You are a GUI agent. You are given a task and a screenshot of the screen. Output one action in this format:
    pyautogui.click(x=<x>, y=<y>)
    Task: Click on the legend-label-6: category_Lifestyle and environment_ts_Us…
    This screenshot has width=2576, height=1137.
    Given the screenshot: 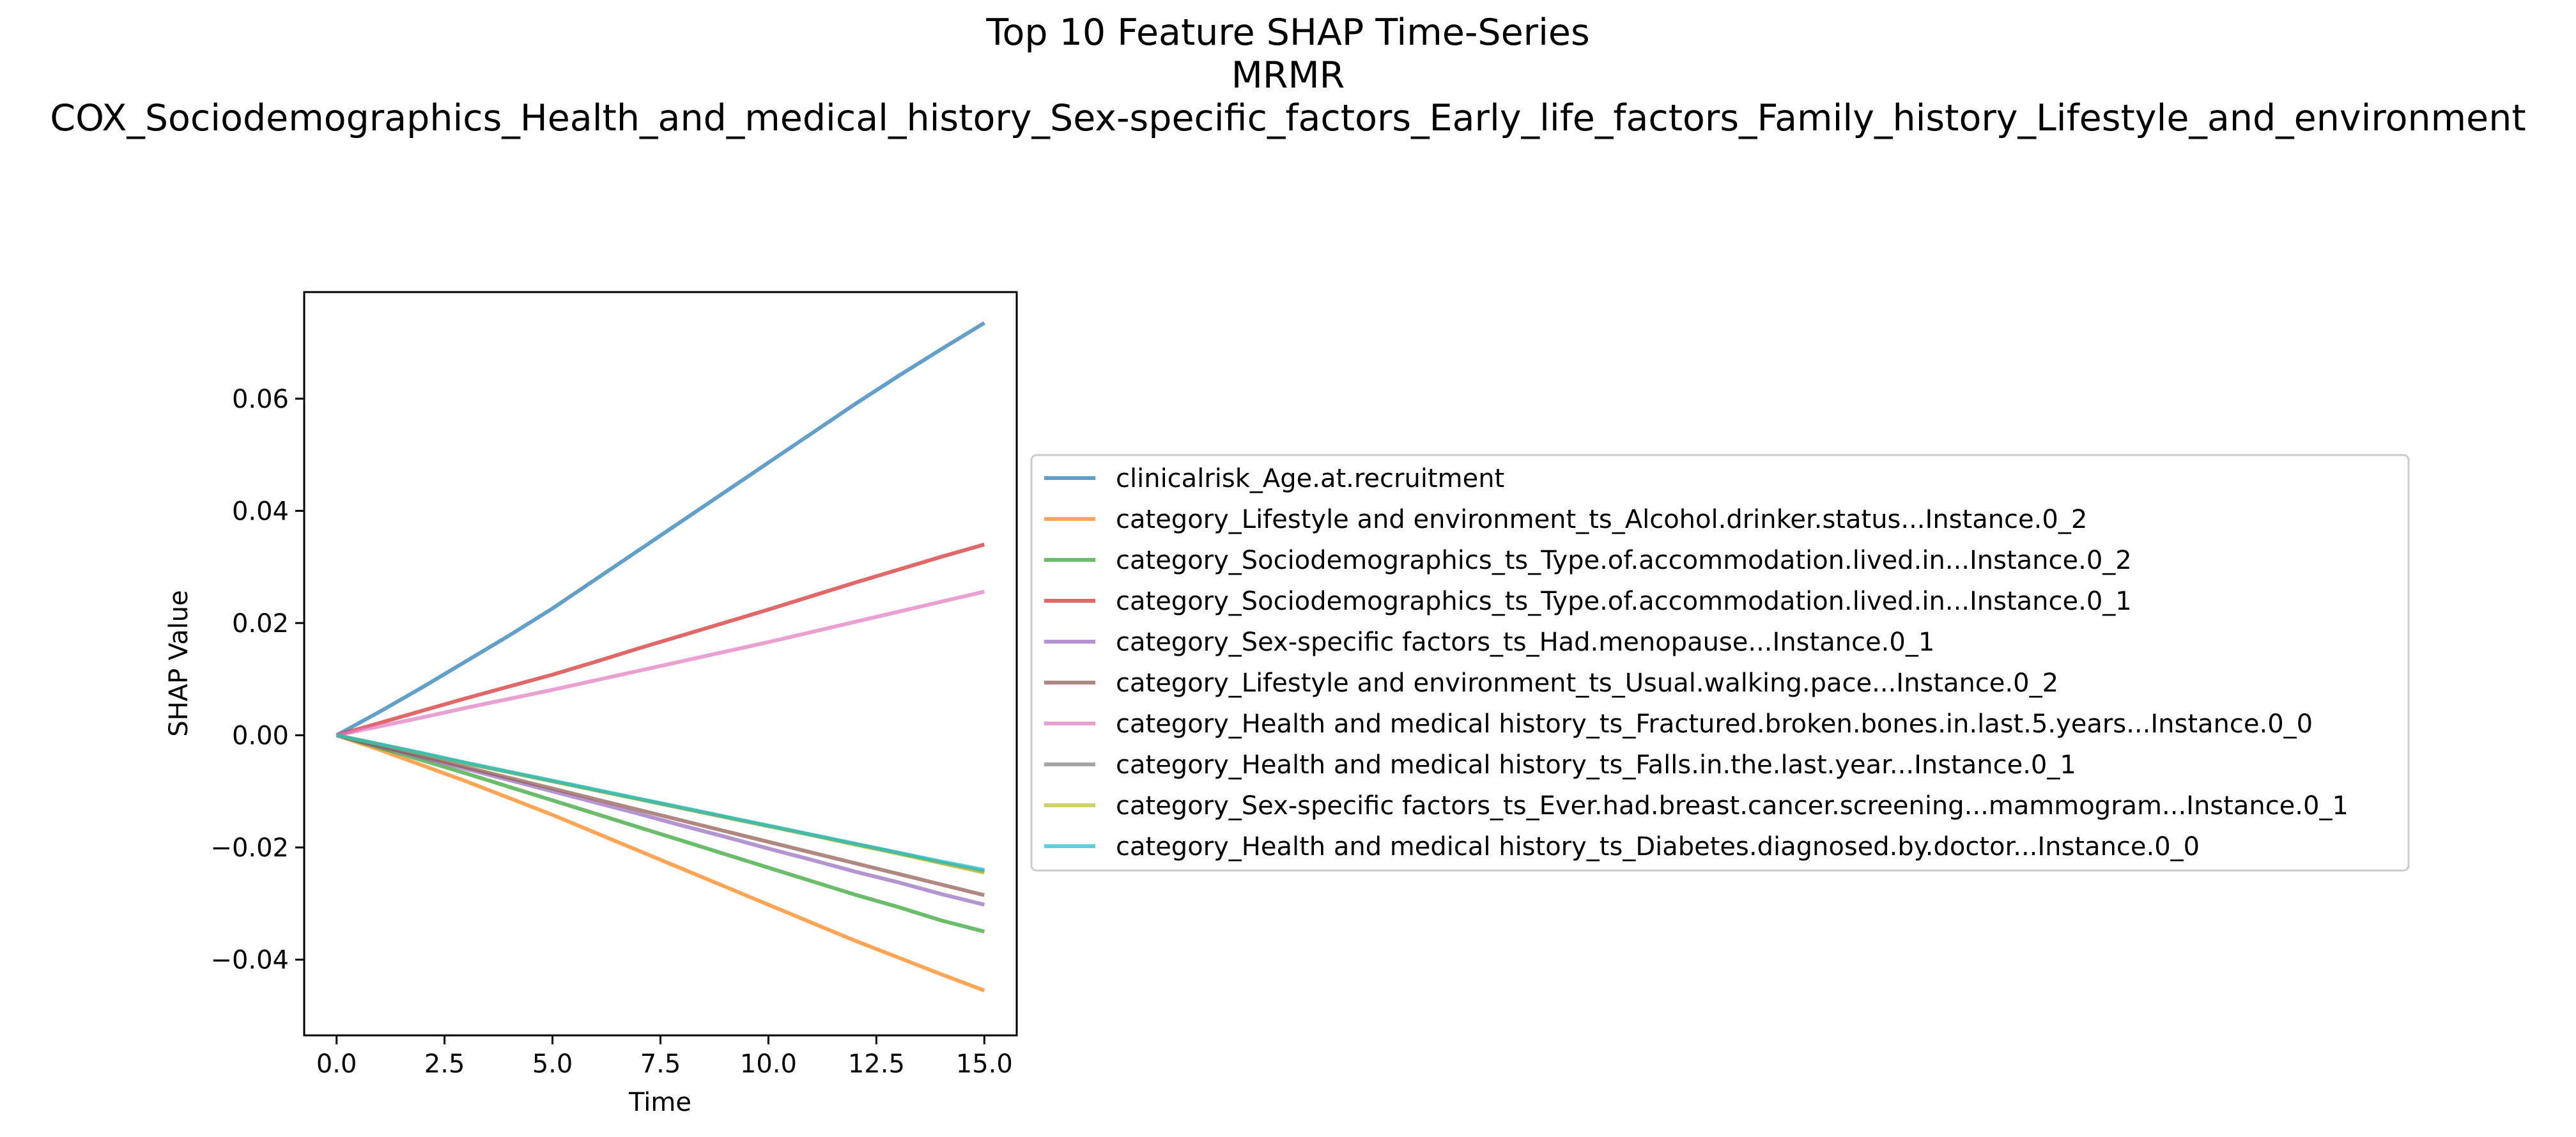 What is the action you would take?
    pyautogui.click(x=1587, y=683)
    